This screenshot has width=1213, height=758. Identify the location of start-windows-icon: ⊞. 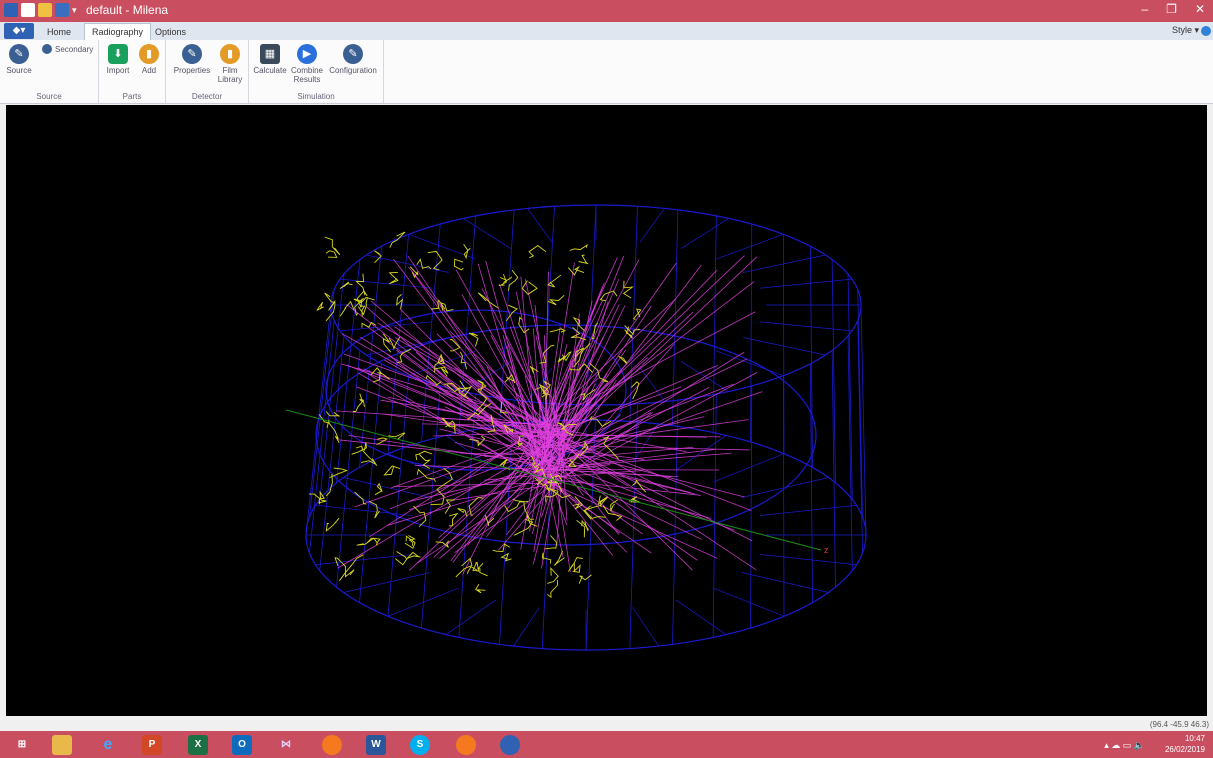
(22, 744).